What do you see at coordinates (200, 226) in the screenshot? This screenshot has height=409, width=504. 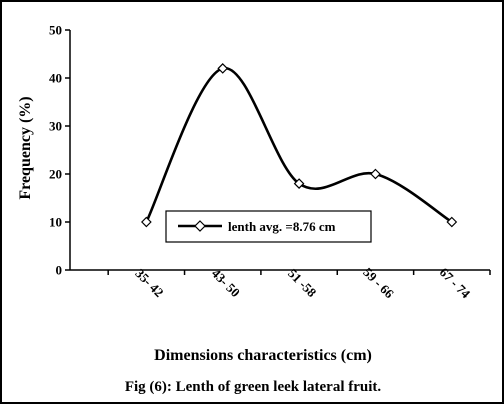 I see `legend-marker-diamond` at bounding box center [200, 226].